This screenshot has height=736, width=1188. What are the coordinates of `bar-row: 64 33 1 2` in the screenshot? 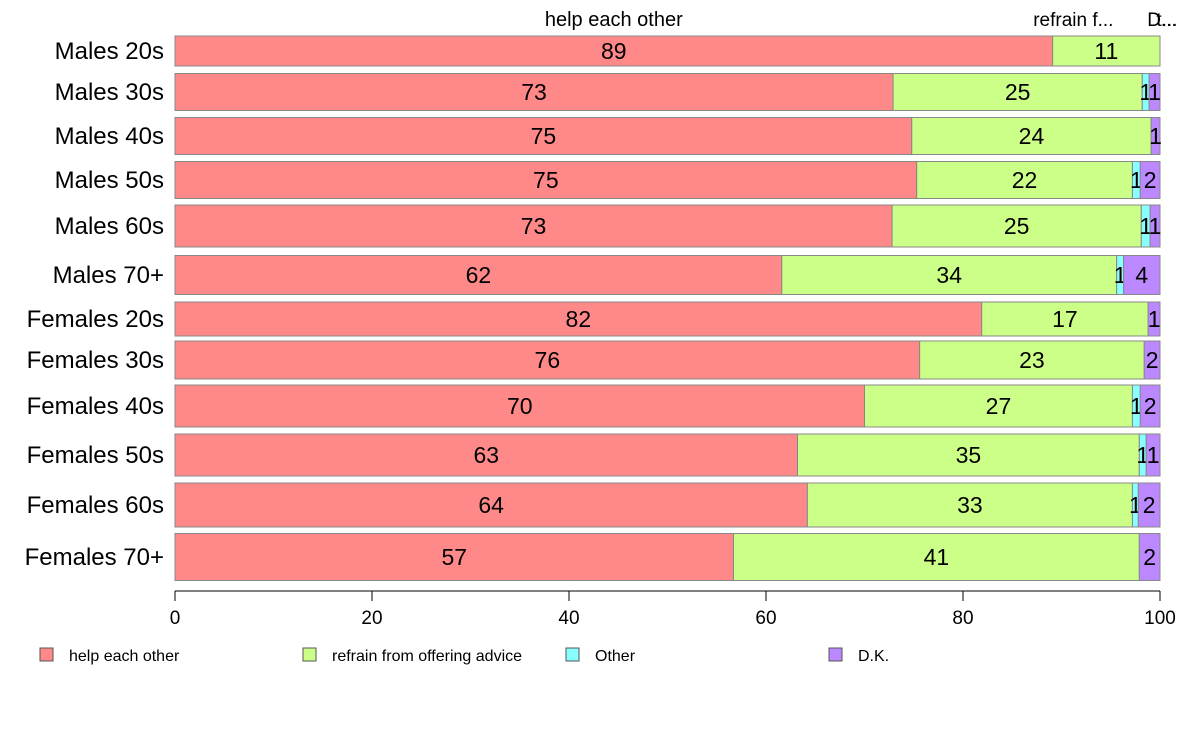 It's located at (667, 505).